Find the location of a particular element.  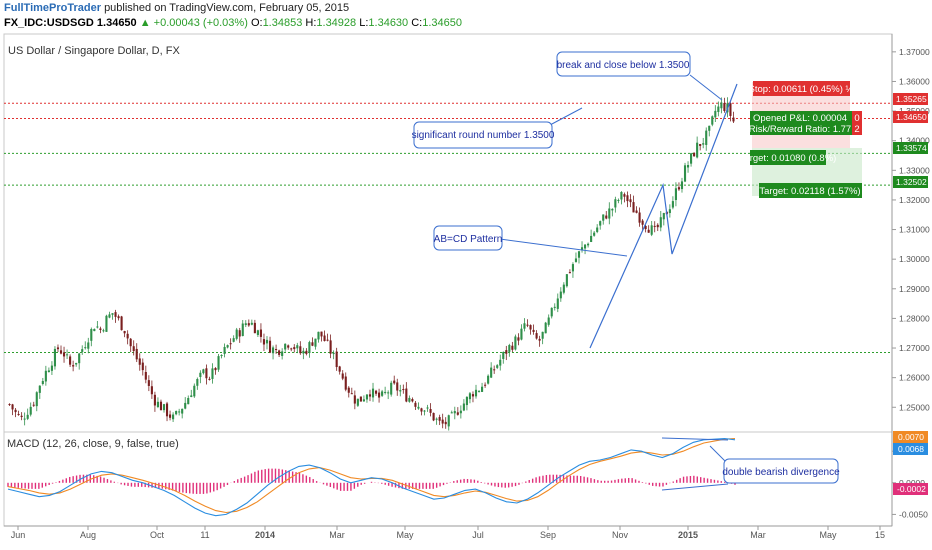

x-tick-label: Sep is located at coordinates (548, 535).